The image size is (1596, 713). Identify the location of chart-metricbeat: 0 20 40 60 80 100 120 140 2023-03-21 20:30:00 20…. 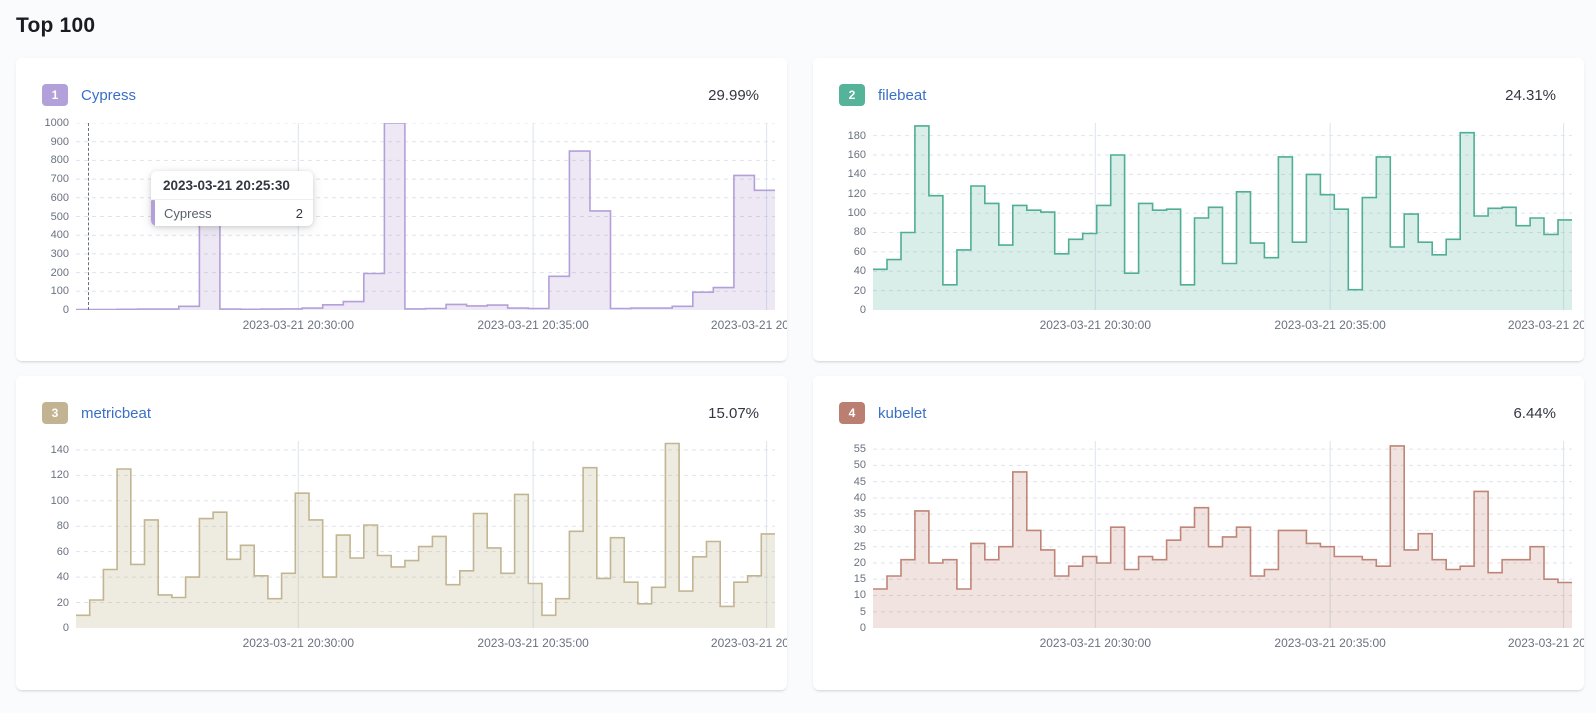
(401, 546).